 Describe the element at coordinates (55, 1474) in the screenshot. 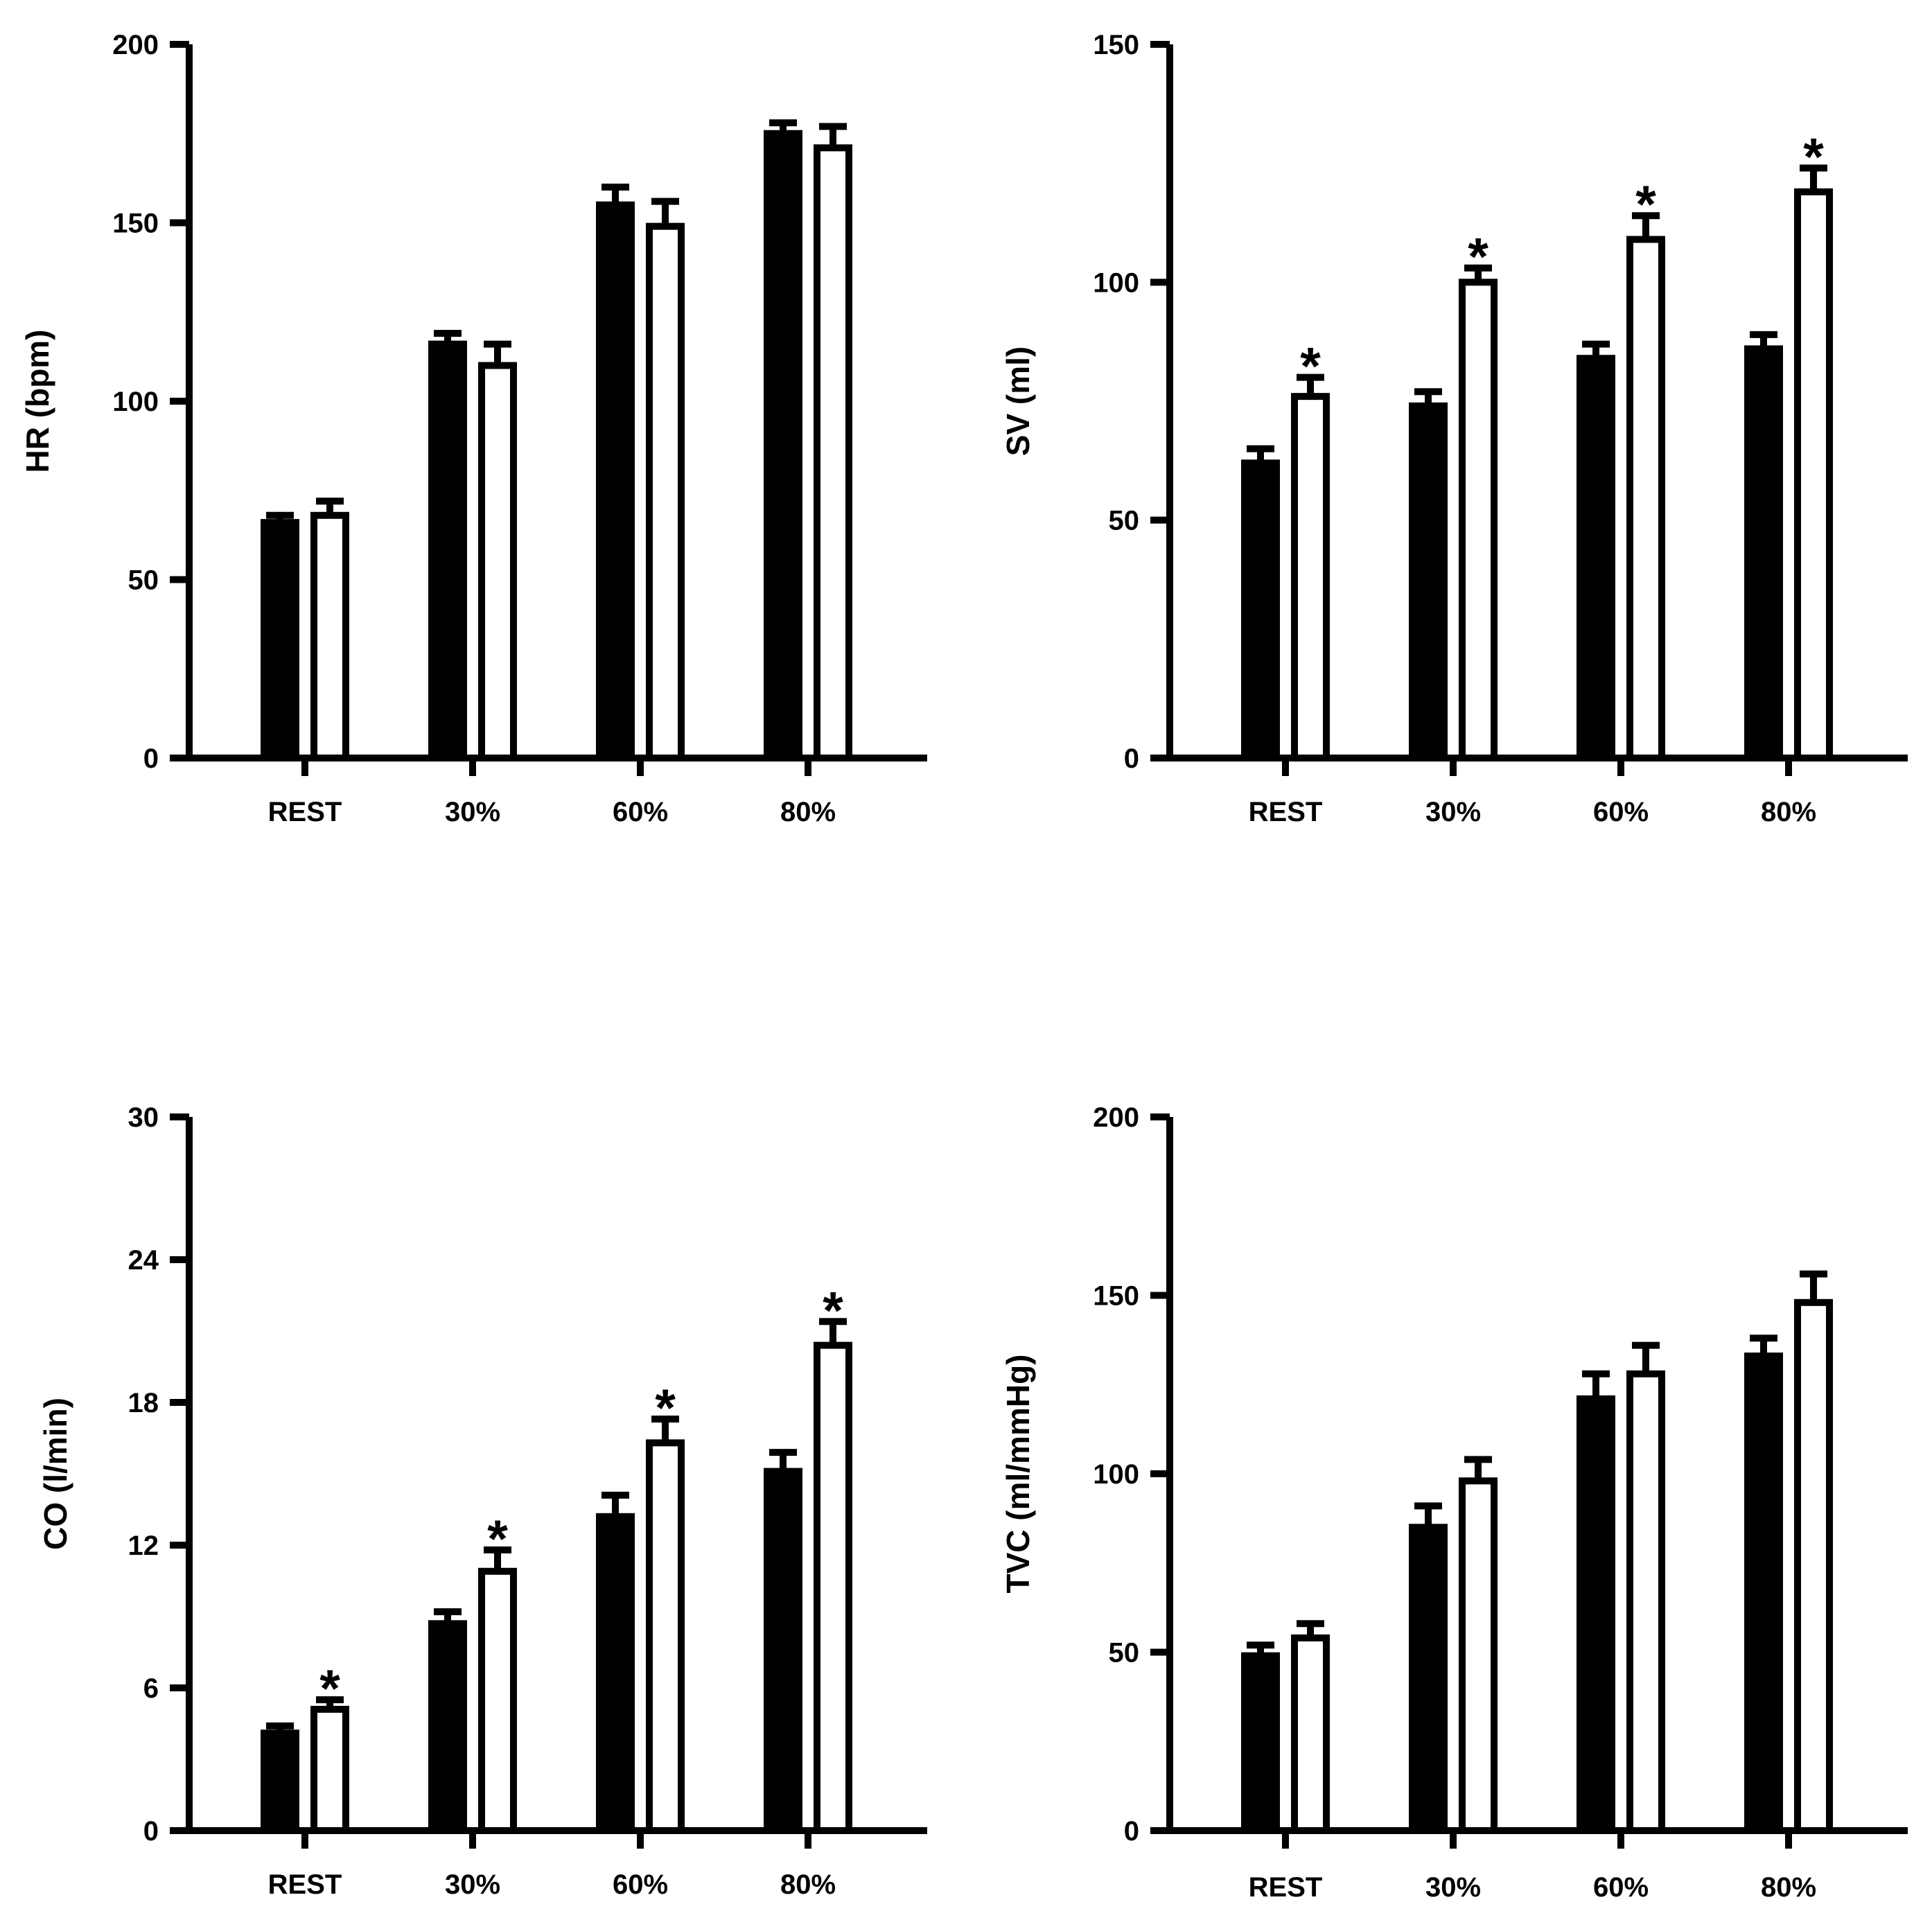

I see `y-axis-title: CO (l/min)` at that location.